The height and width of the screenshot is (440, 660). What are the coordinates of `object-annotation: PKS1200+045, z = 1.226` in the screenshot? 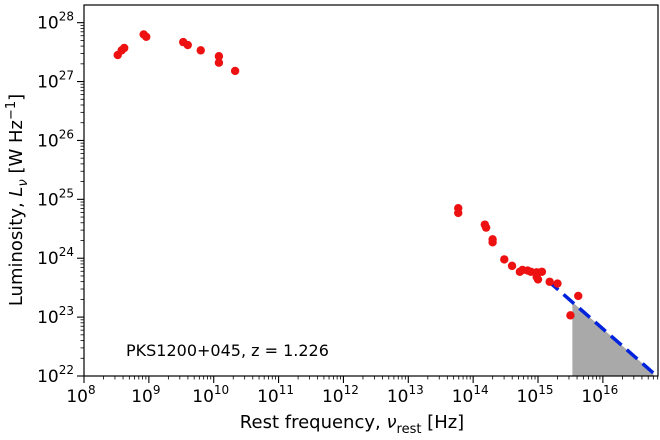 It's located at (227, 350).